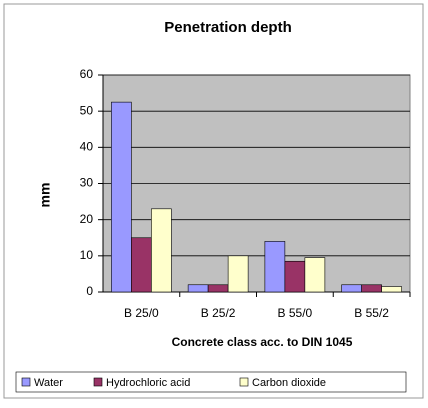  Describe the element at coordinates (87, 255) in the screenshot. I see `y-tick-label: 10` at that location.